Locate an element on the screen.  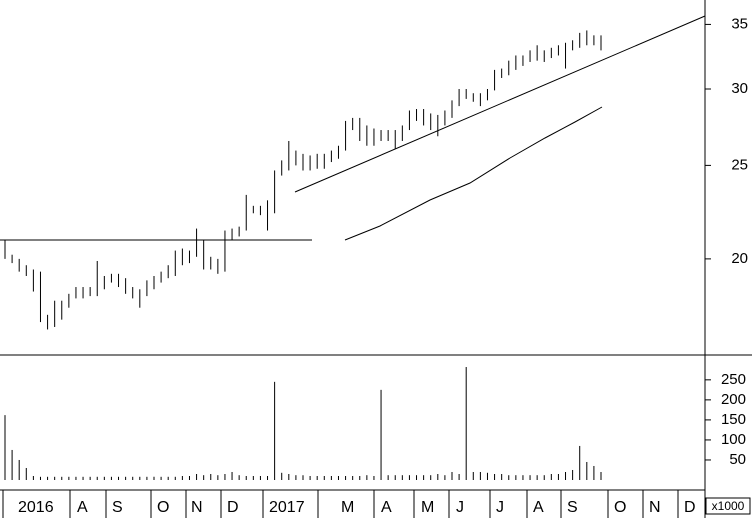
y-tick-label: 25 is located at coordinates (739, 164).